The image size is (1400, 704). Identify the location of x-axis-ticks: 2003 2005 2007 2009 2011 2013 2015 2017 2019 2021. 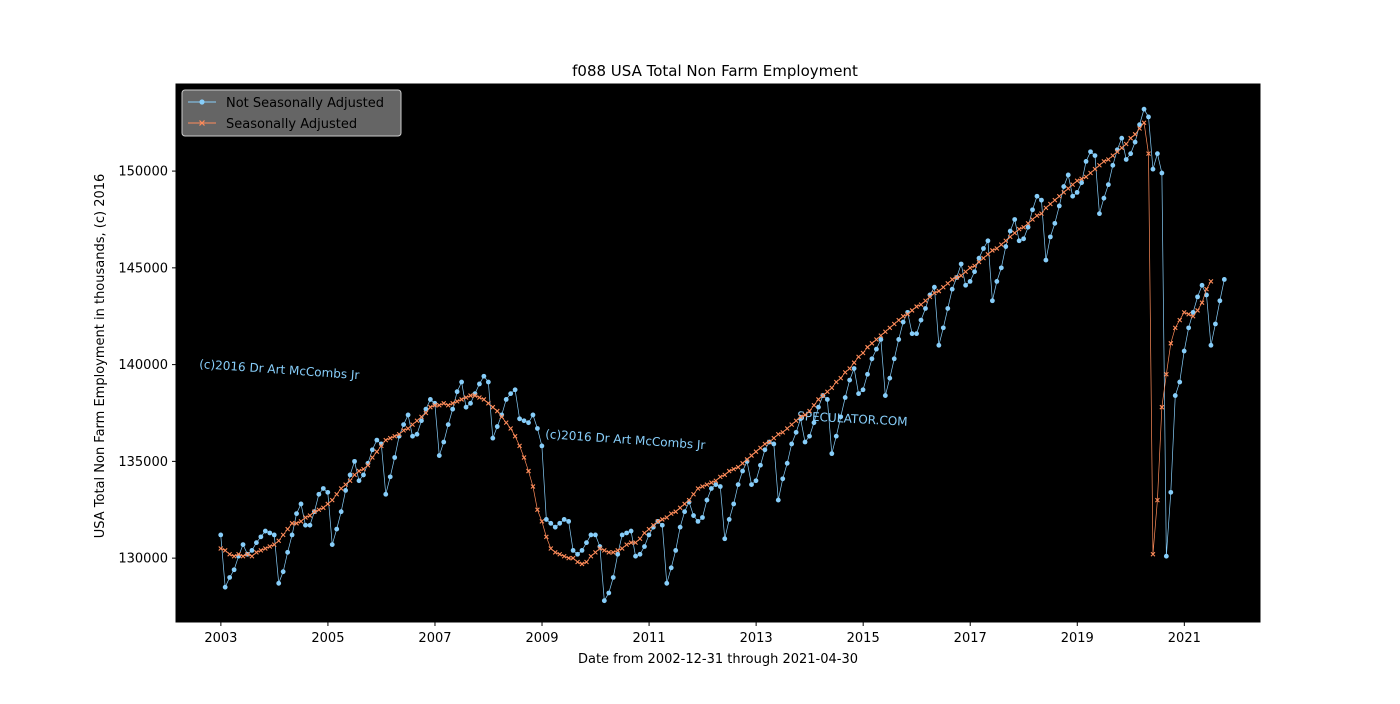
(702, 634).